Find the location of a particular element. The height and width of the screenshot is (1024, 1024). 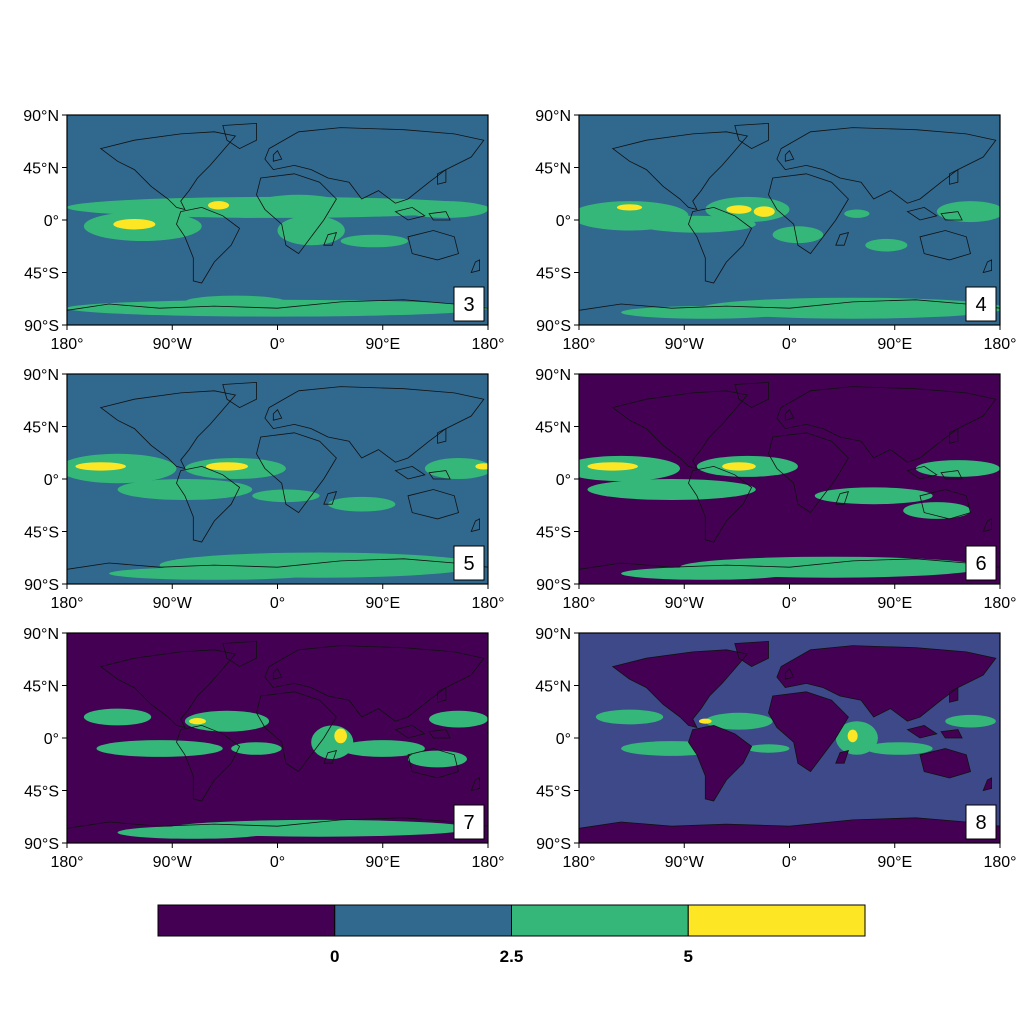

panel-label: 4 is located at coordinates (980, 305).